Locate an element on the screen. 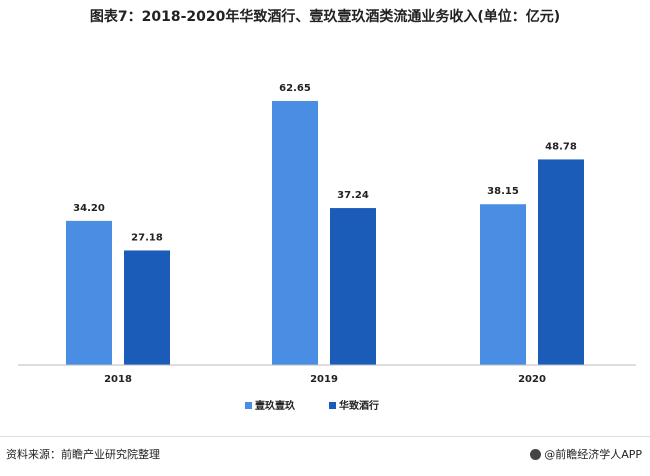 Image resolution: width=650 pixels, height=476 pixels. x-tick-group: 2018 2019 2020 is located at coordinates (325, 379).